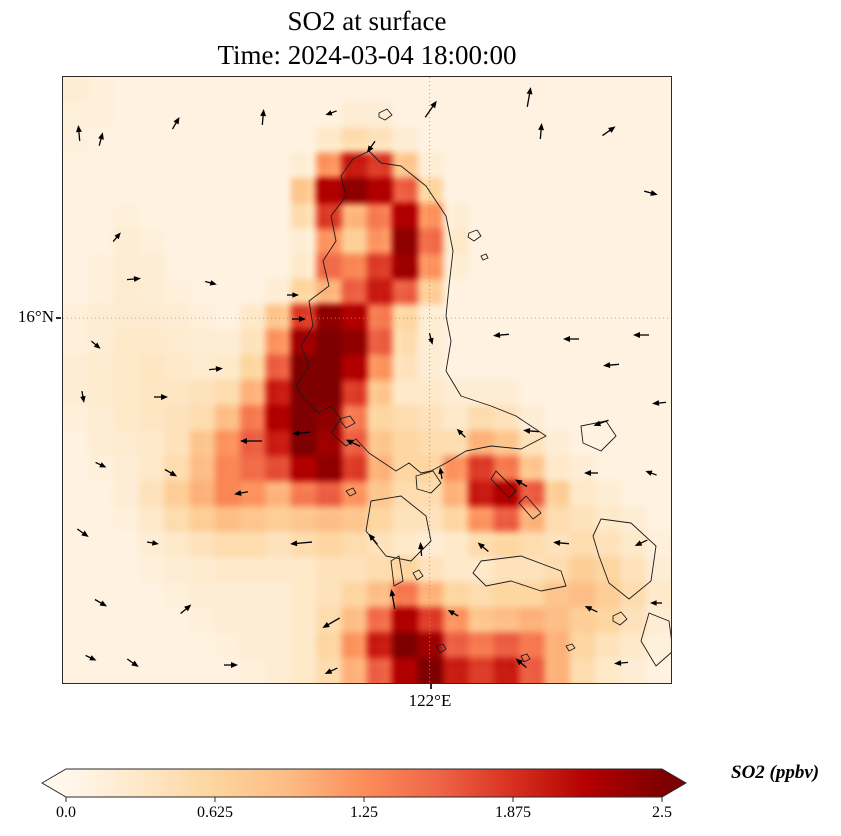 The image size is (841, 836). Describe the element at coordinates (215, 812) in the screenshot. I see `colorbar-tick-label: 0.625` at that location.